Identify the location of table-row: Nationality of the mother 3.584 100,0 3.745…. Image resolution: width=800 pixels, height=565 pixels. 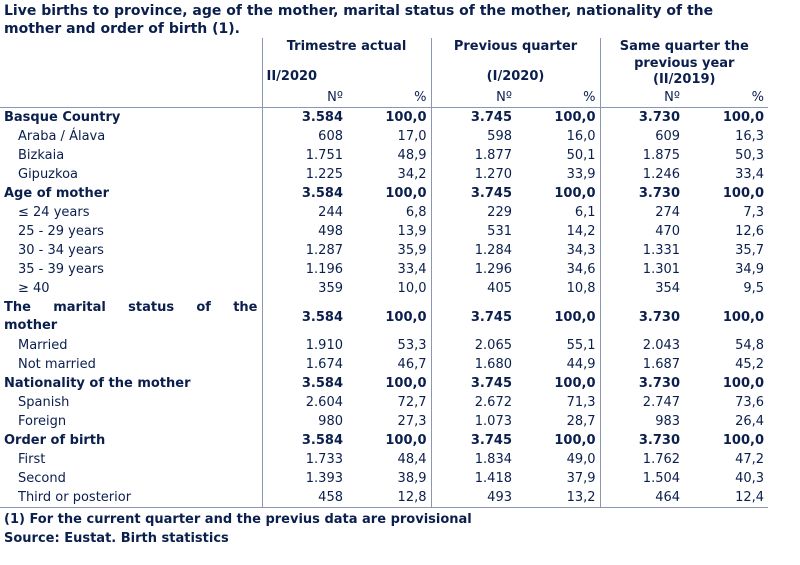
(384, 383).